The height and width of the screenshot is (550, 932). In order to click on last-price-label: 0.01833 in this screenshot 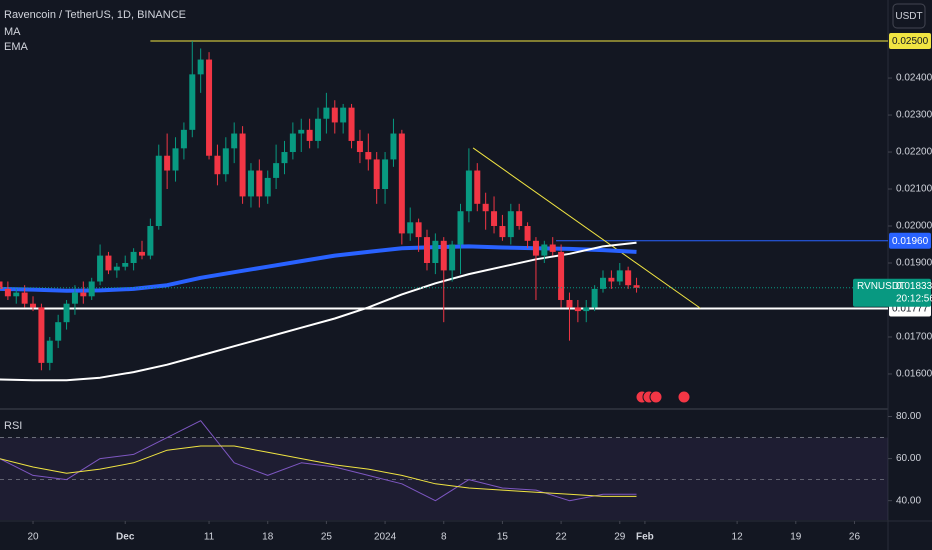, I will do `click(914, 286)`.